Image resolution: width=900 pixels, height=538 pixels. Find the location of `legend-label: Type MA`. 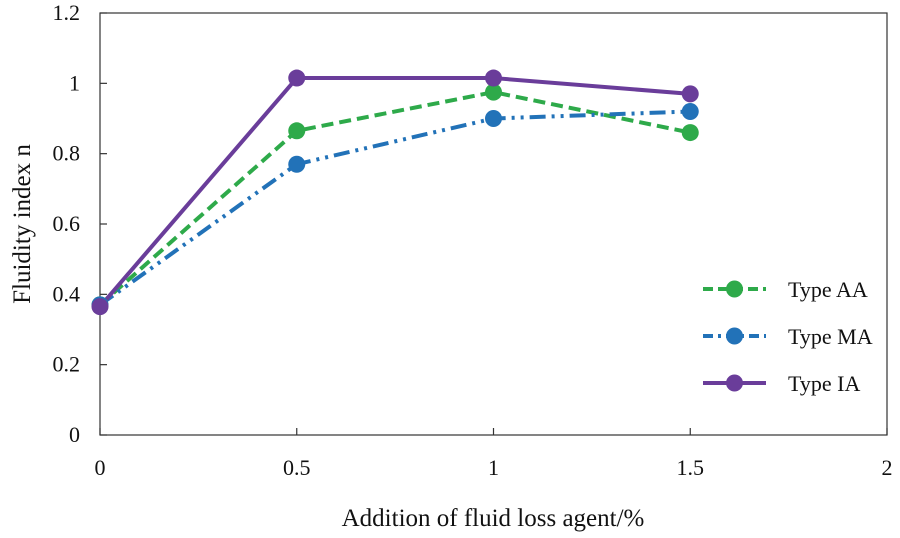

legend-label: Type MA is located at coordinates (830, 336).